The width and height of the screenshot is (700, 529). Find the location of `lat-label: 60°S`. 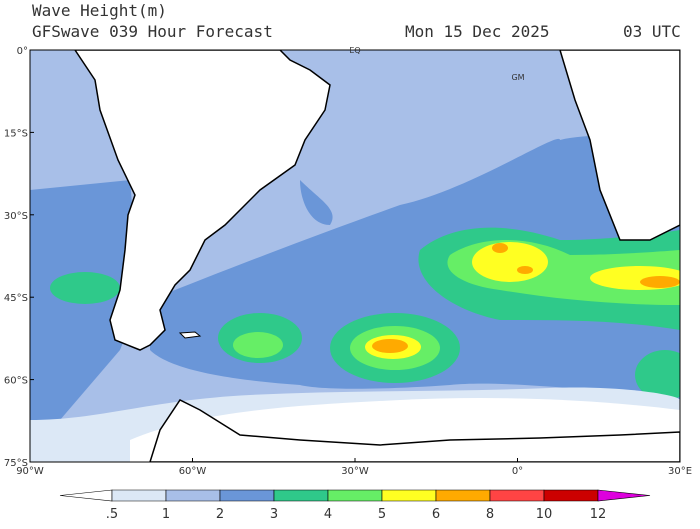

lat-label: 60°S is located at coordinates (16, 381).